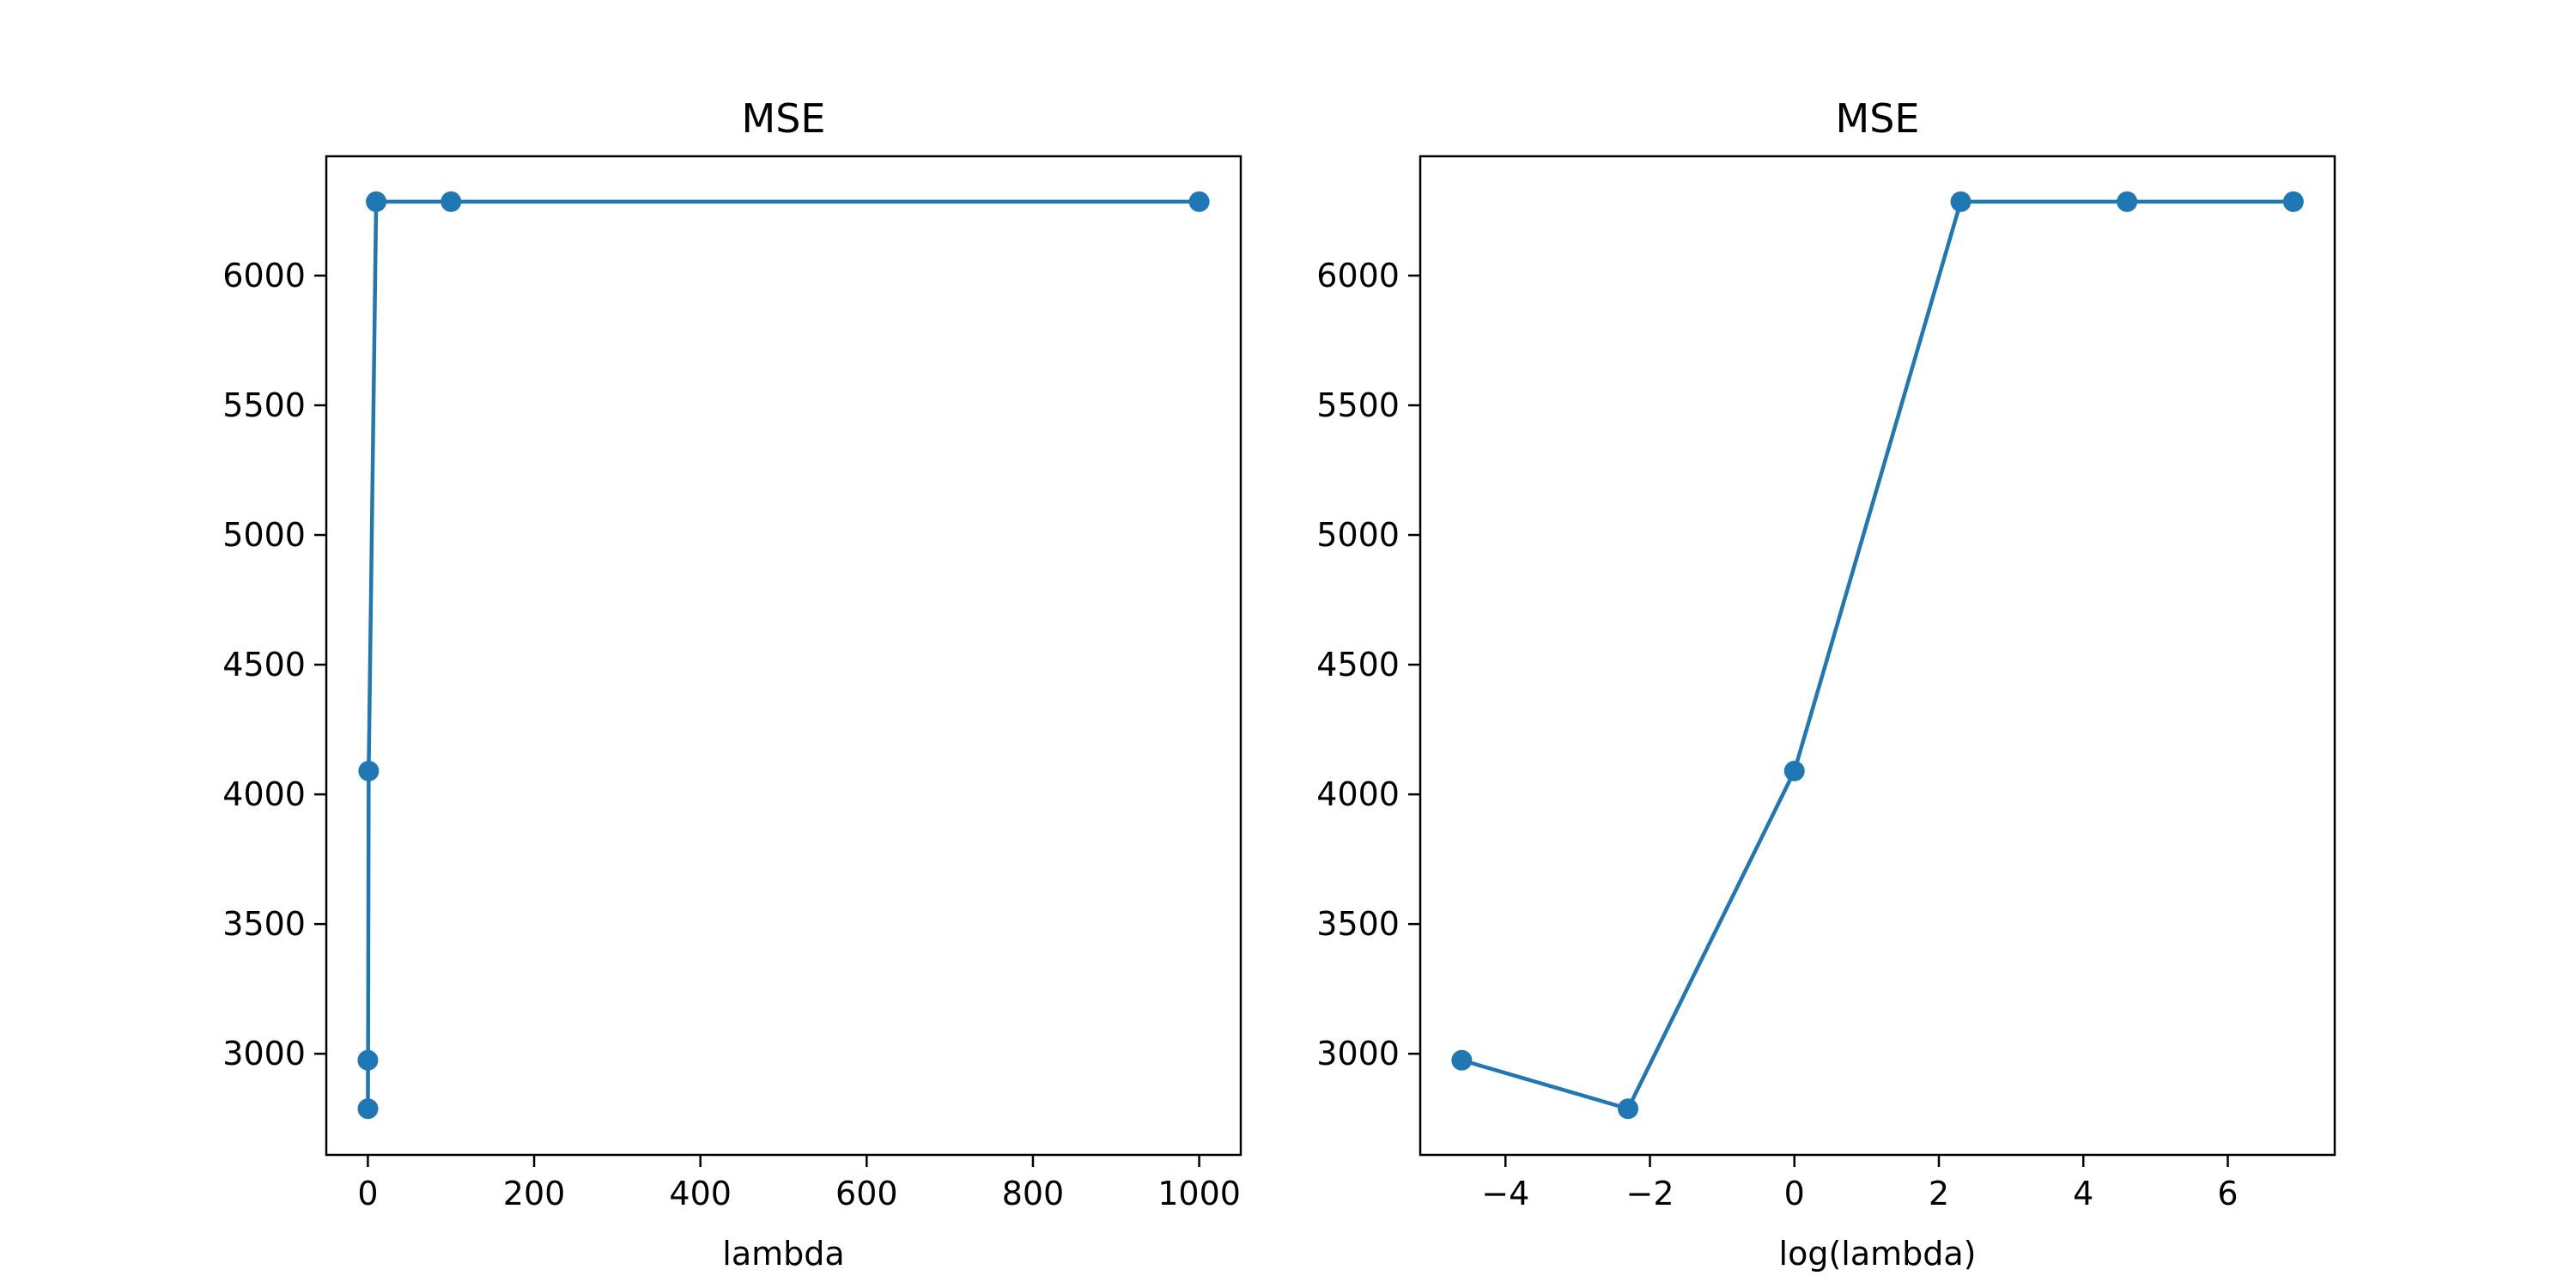  I want to click on right-xtick-label: −2, so click(1649, 1193).